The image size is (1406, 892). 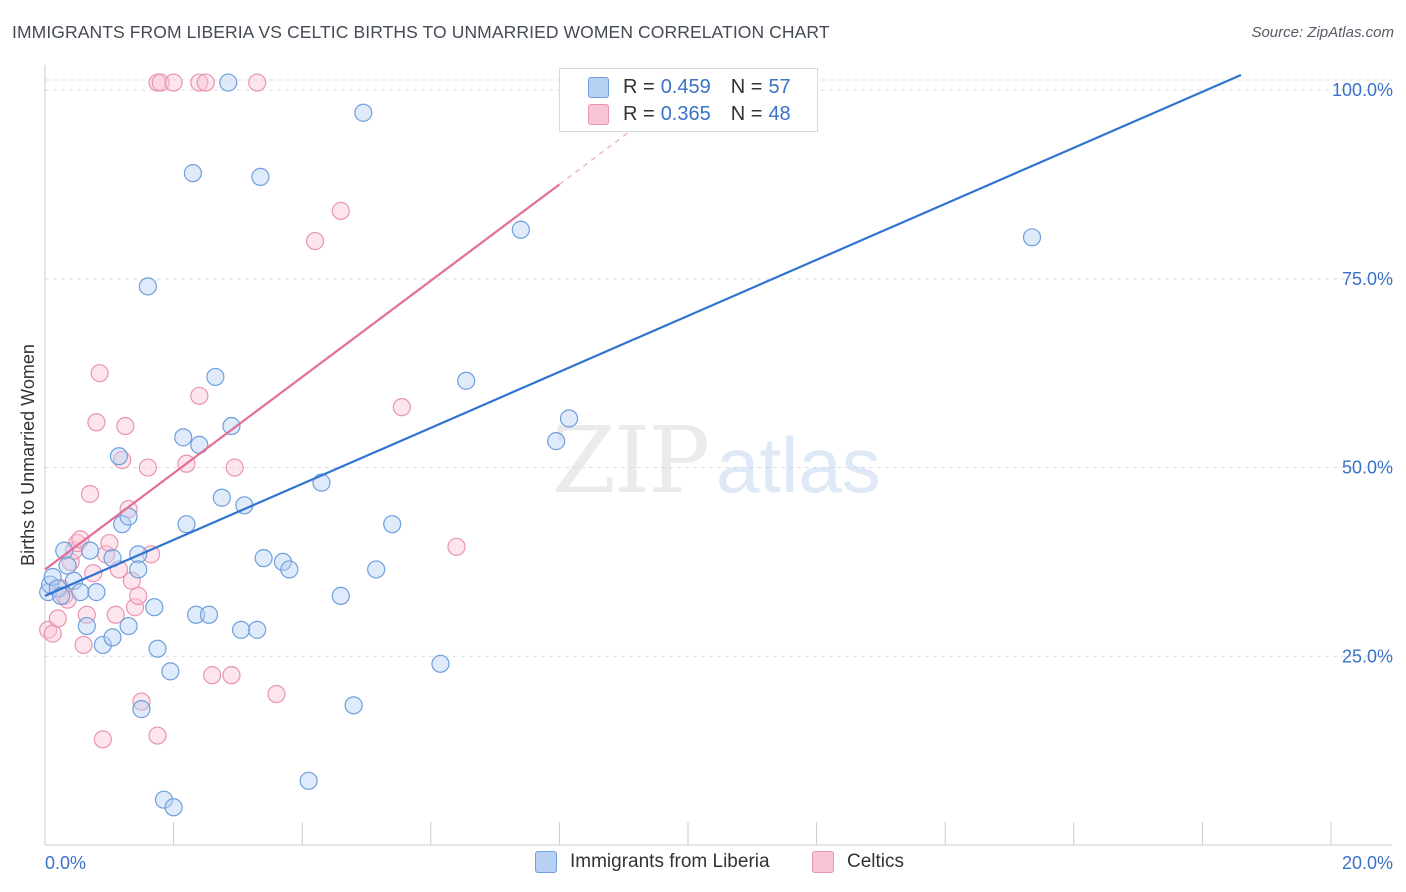 I want to click on legend-row-liberia: R = 0.459 N = 57, so click(x=675, y=87).